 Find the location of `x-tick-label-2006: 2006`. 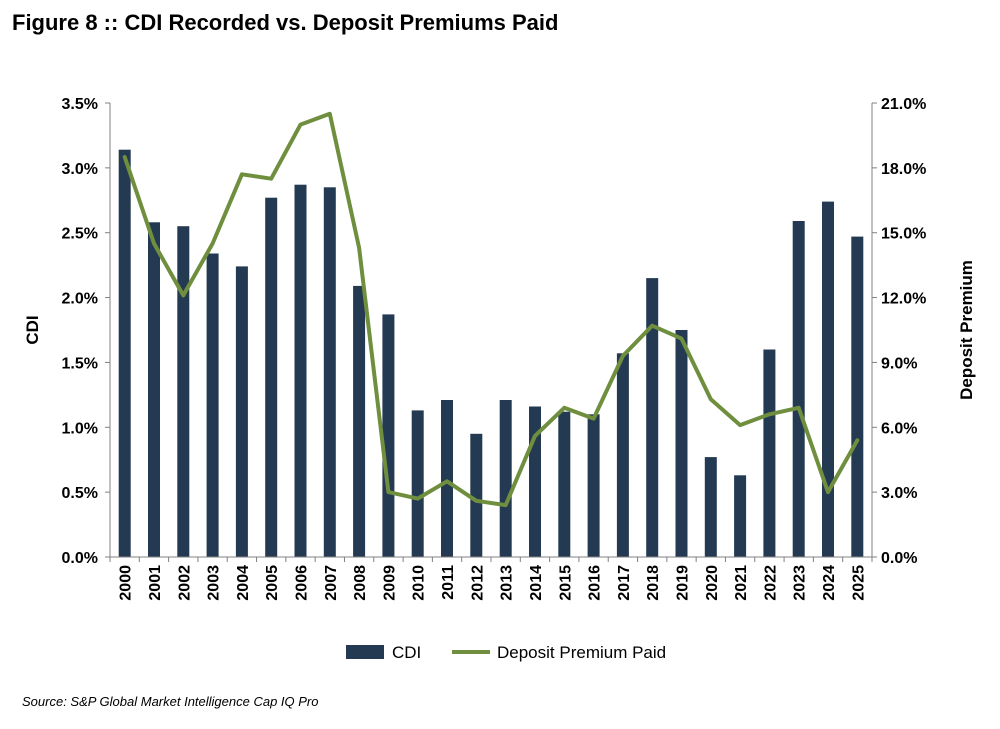

x-tick-label-2006: 2006 is located at coordinates (302, 583).